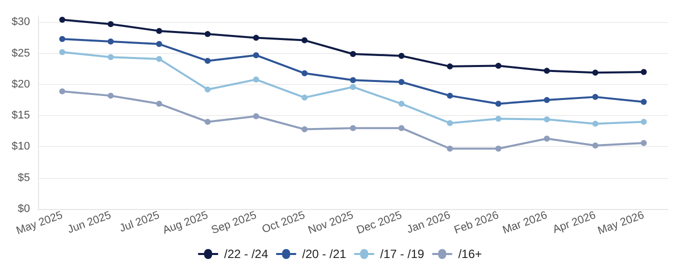 The height and width of the screenshot is (273, 680). Describe the element at coordinates (21, 84) in the screenshot. I see `y-tick-label: $20` at that location.